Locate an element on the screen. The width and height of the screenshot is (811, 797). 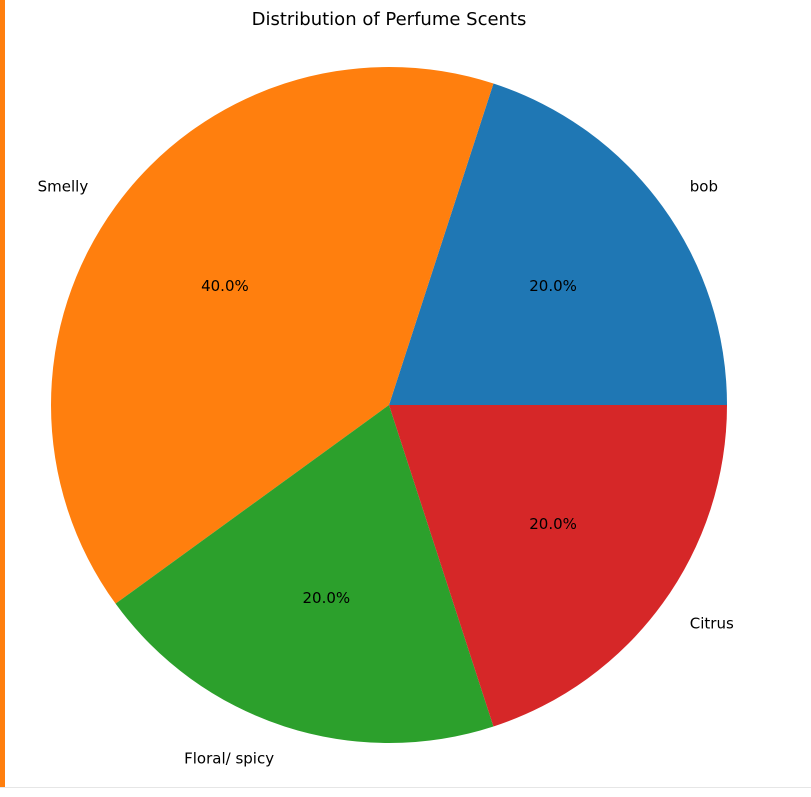
percent-label-smelly: 40.0% is located at coordinates (225, 286).